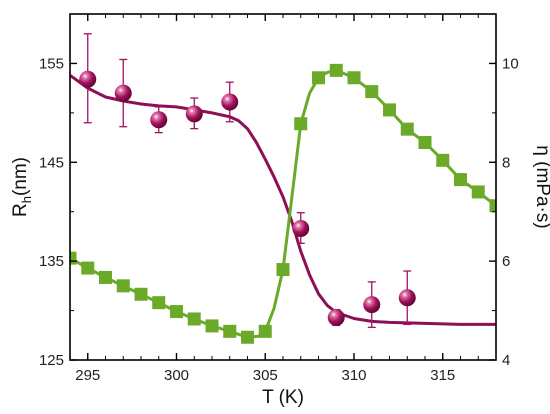  Describe the element at coordinates (87, 375) in the screenshot. I see `x-tick-label: 295` at that location.